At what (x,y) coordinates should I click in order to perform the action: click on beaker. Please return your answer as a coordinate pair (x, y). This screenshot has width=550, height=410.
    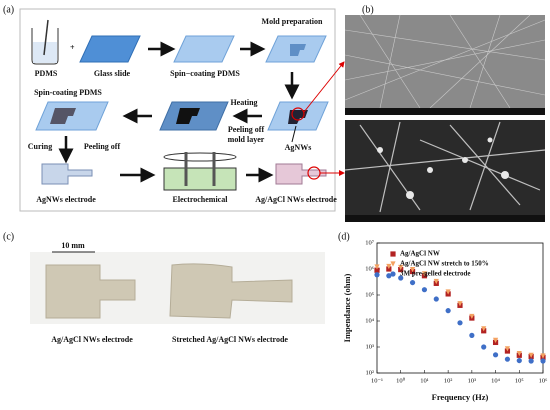
    Looking at the image, I should click on (45, 46).